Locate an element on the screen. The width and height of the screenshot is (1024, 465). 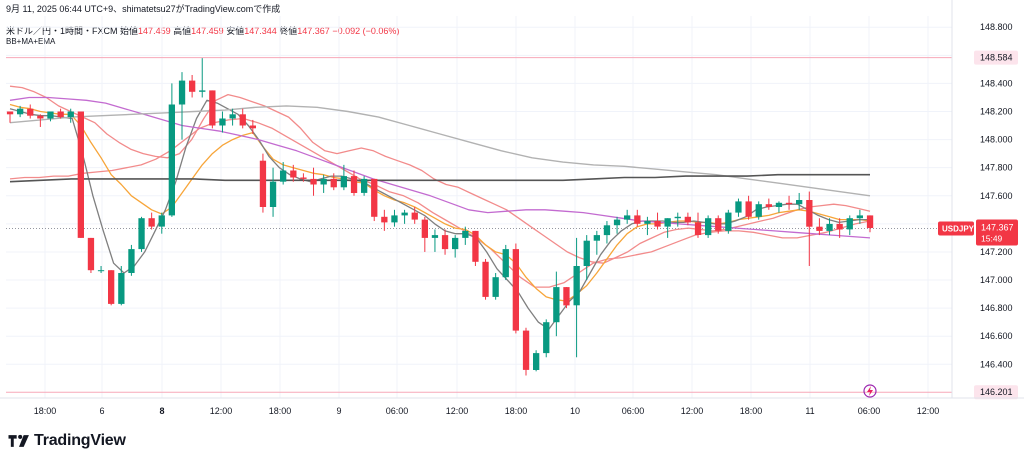
open-label: 始値 is located at coordinates (129, 31).